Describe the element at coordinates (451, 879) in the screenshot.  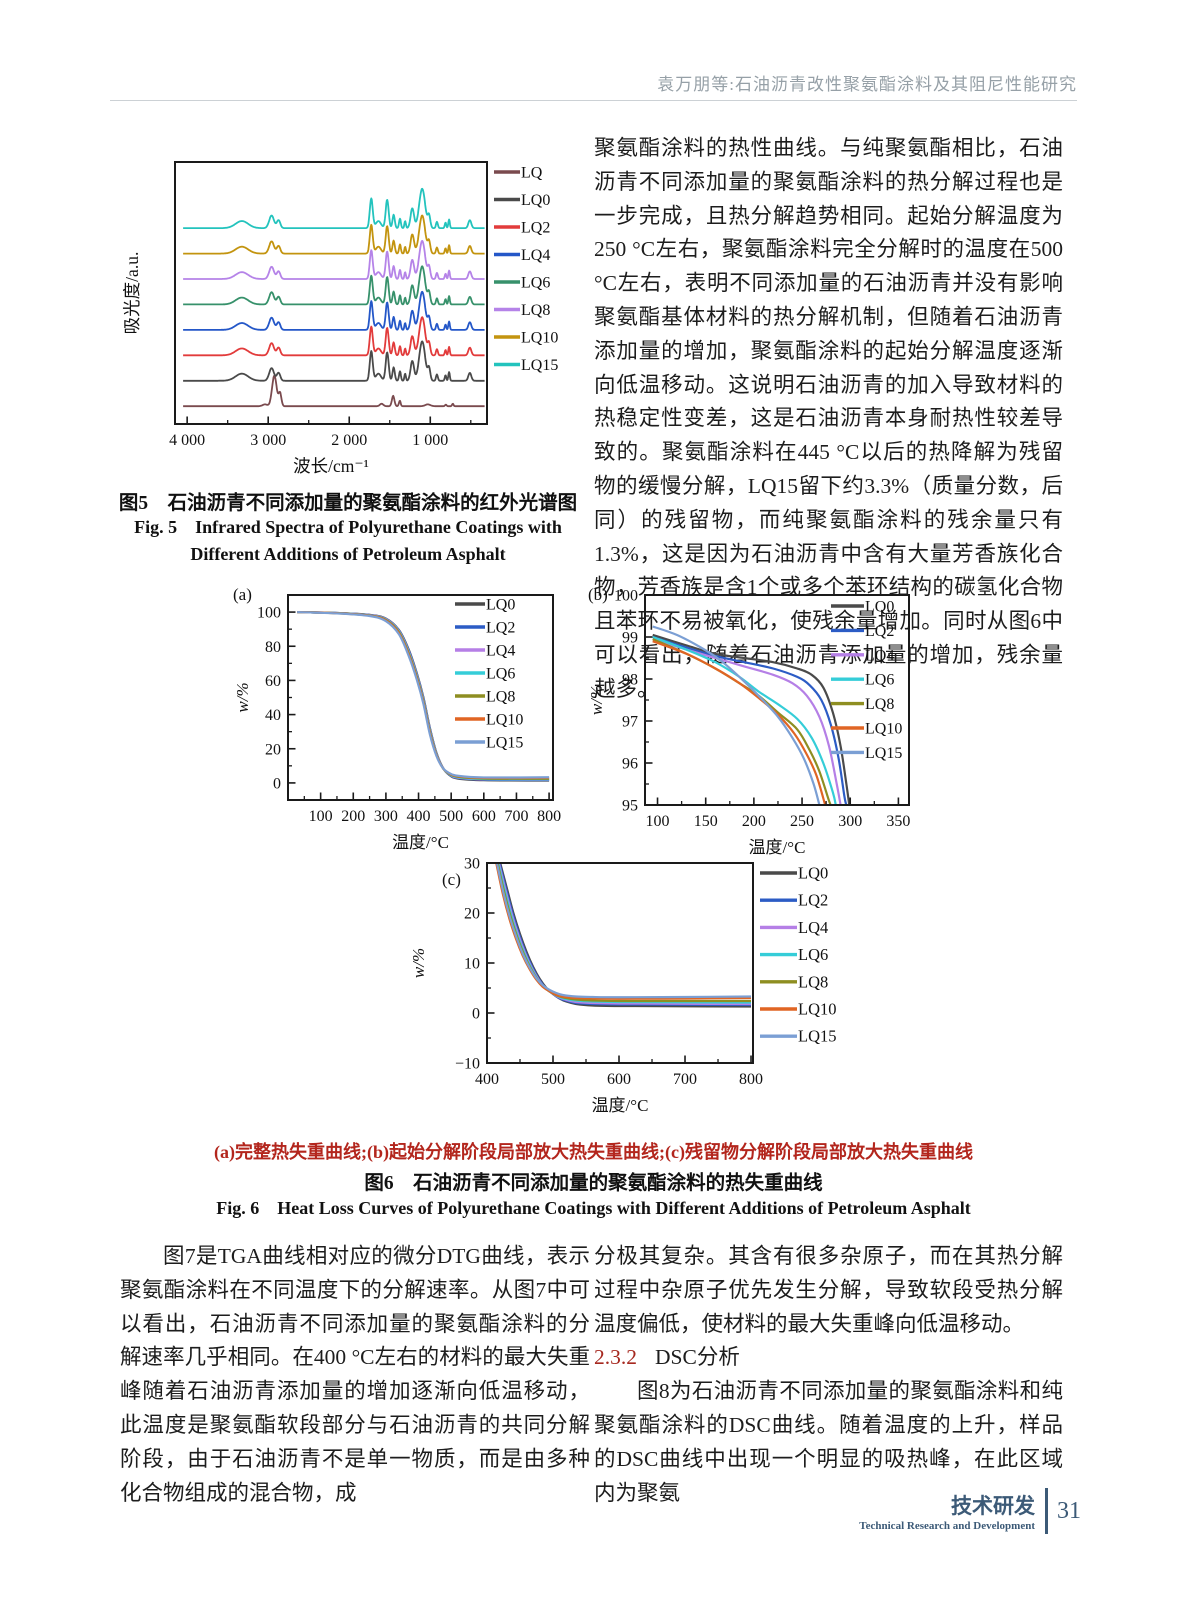
I see `svg-text: (c)` at that location.